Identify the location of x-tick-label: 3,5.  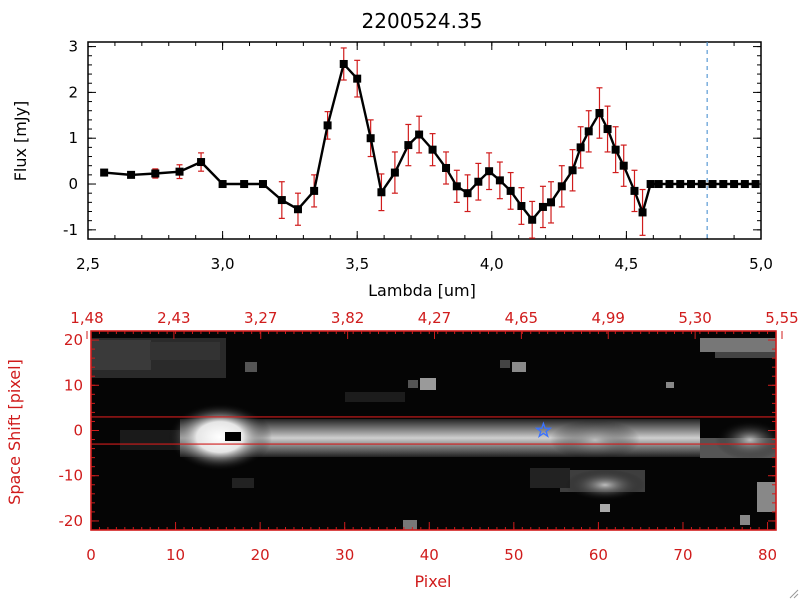
(357, 264).